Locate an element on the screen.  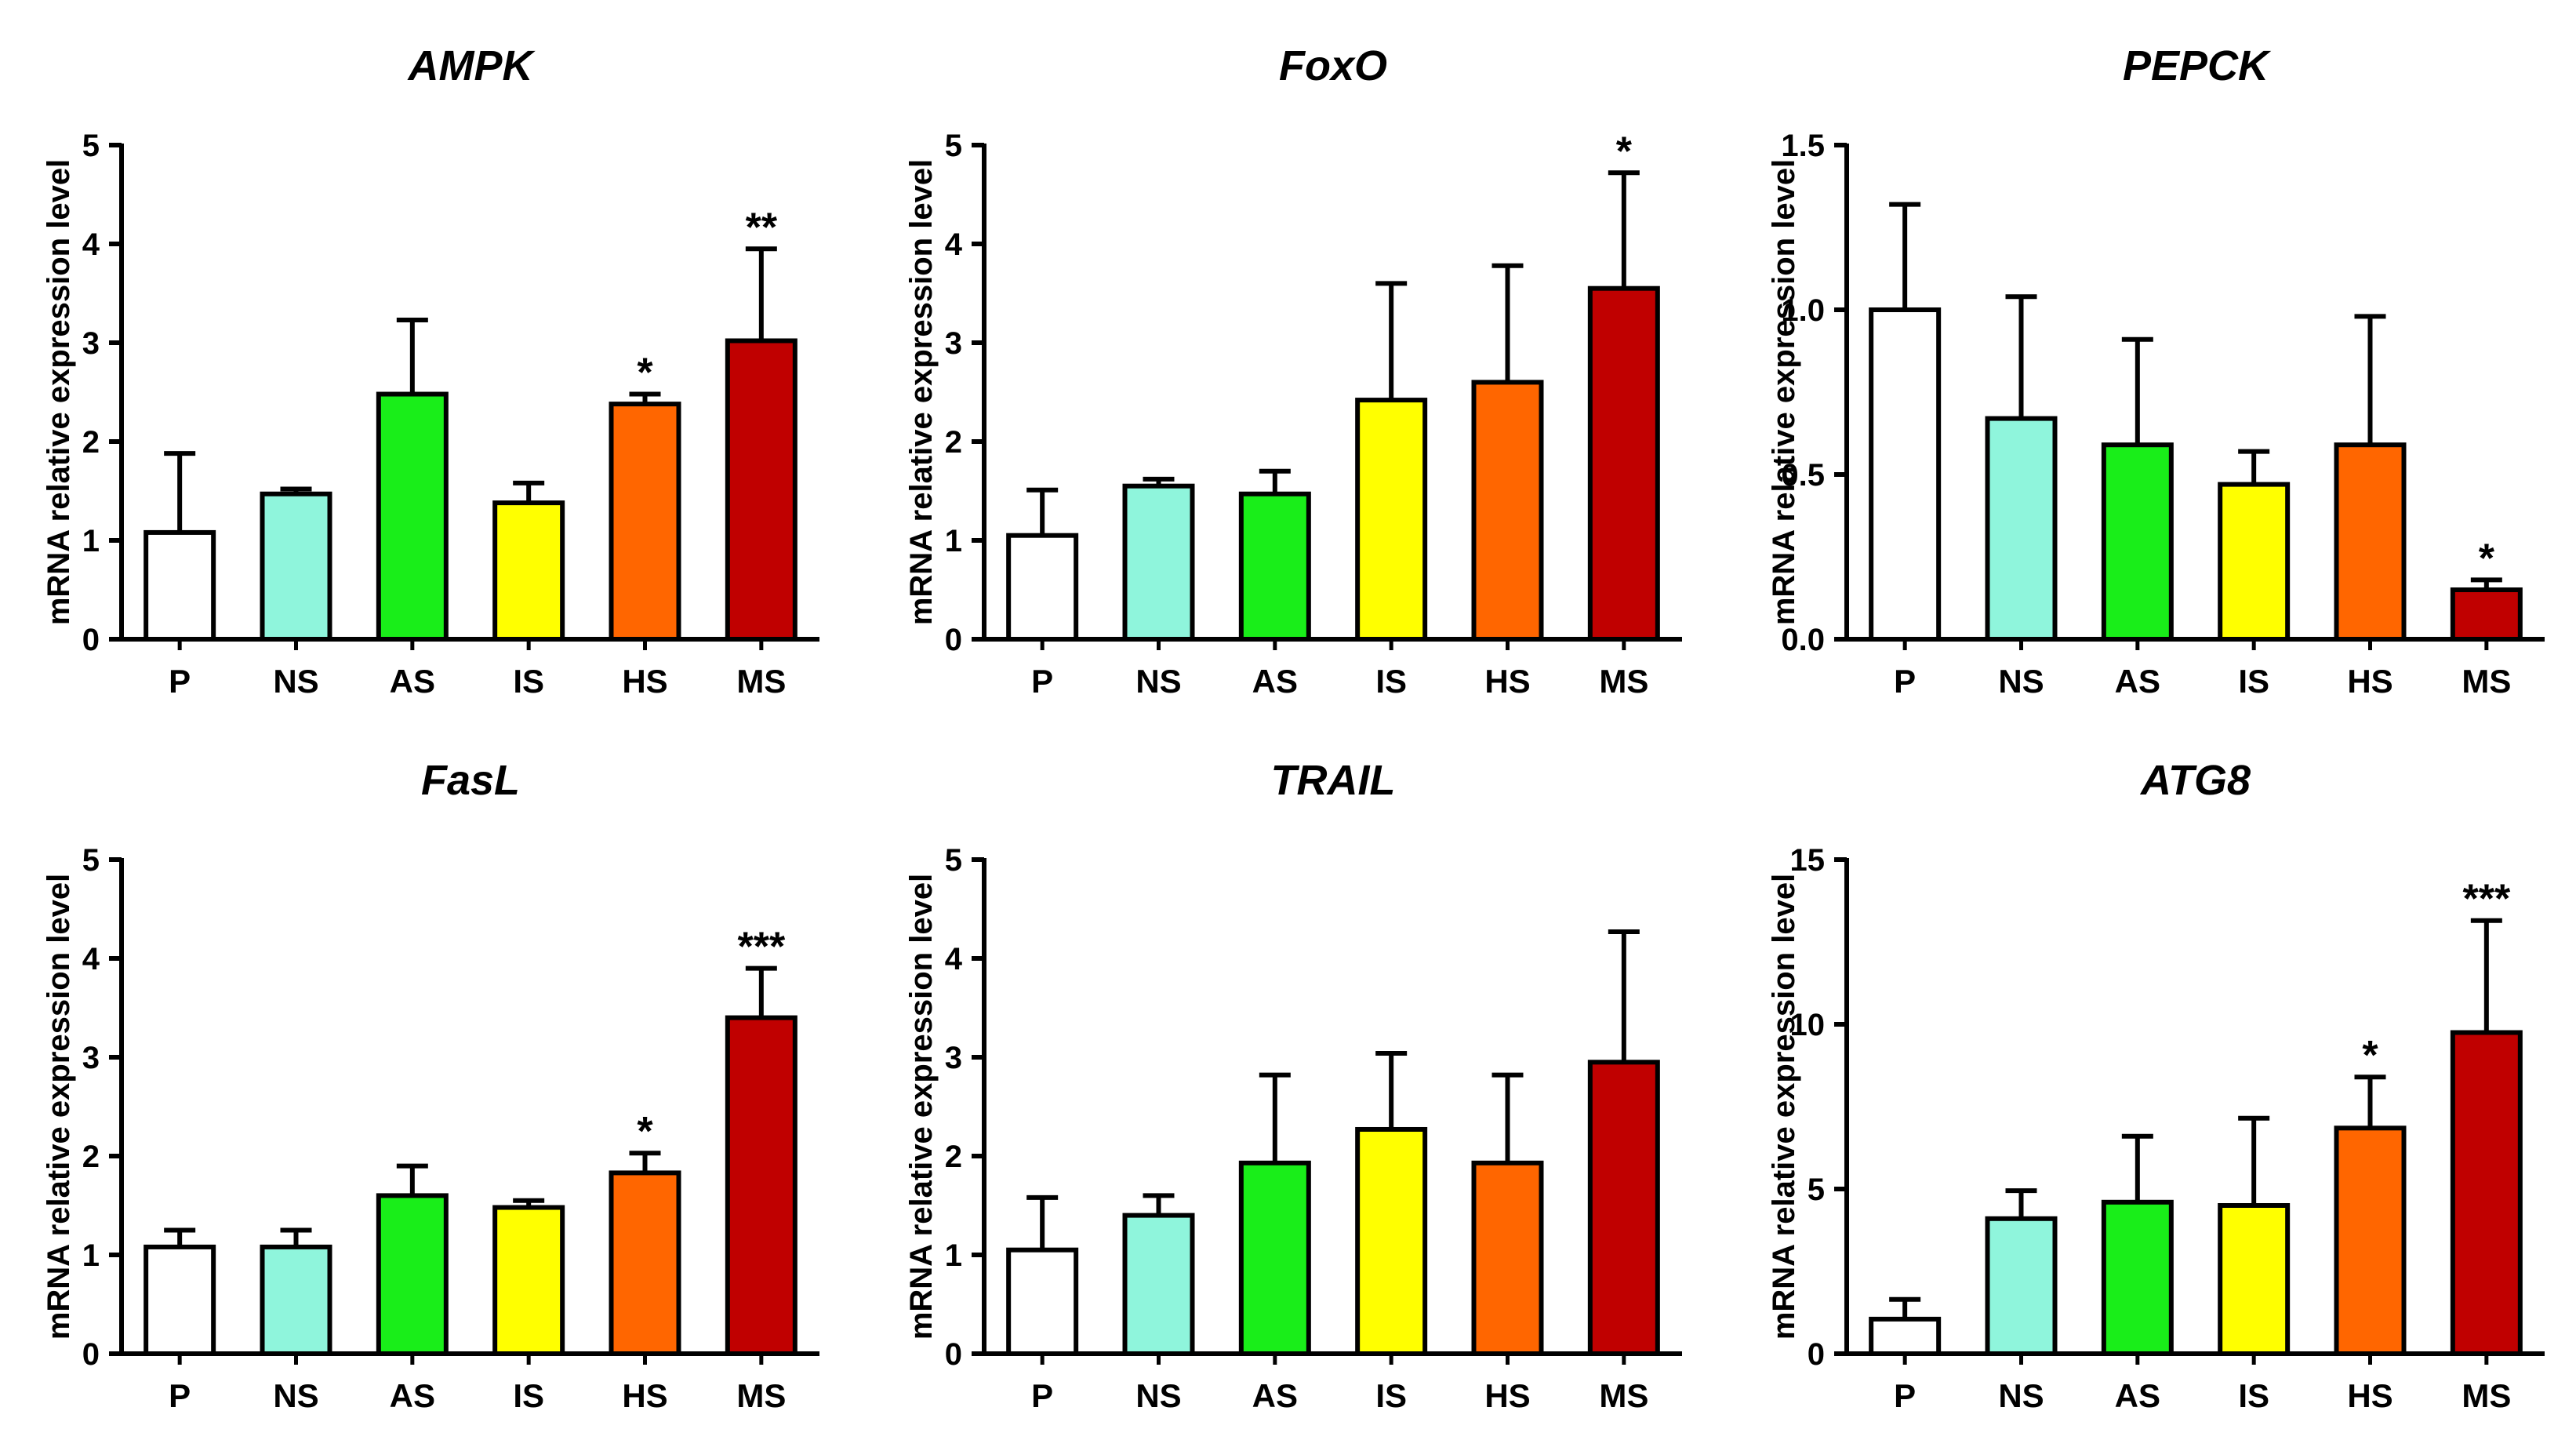
y-tick-label: 15 is located at coordinates (1808, 860).